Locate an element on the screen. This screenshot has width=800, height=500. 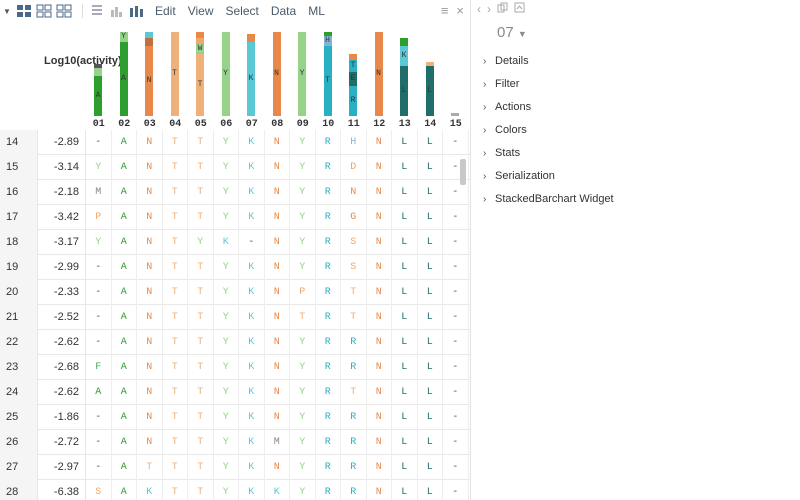
grid-view-icon is located at coordinates (24, 11).